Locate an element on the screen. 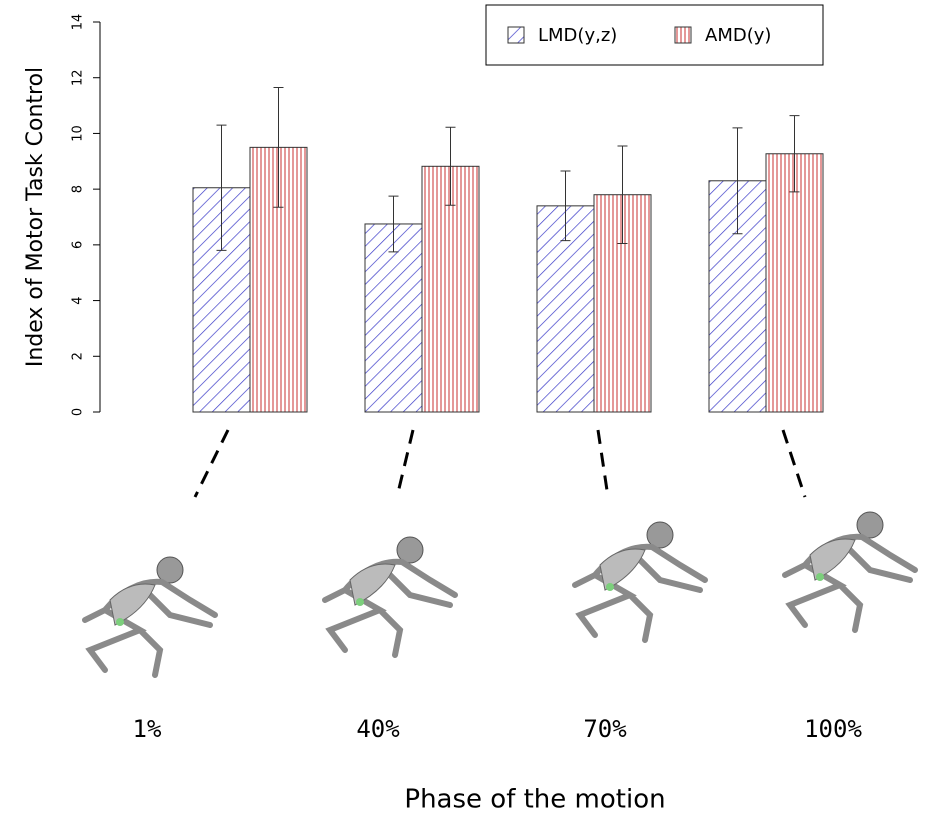 The width and height of the screenshot is (926, 820). y-axis-label: Index of Motor Task Control is located at coordinates (35, 217).